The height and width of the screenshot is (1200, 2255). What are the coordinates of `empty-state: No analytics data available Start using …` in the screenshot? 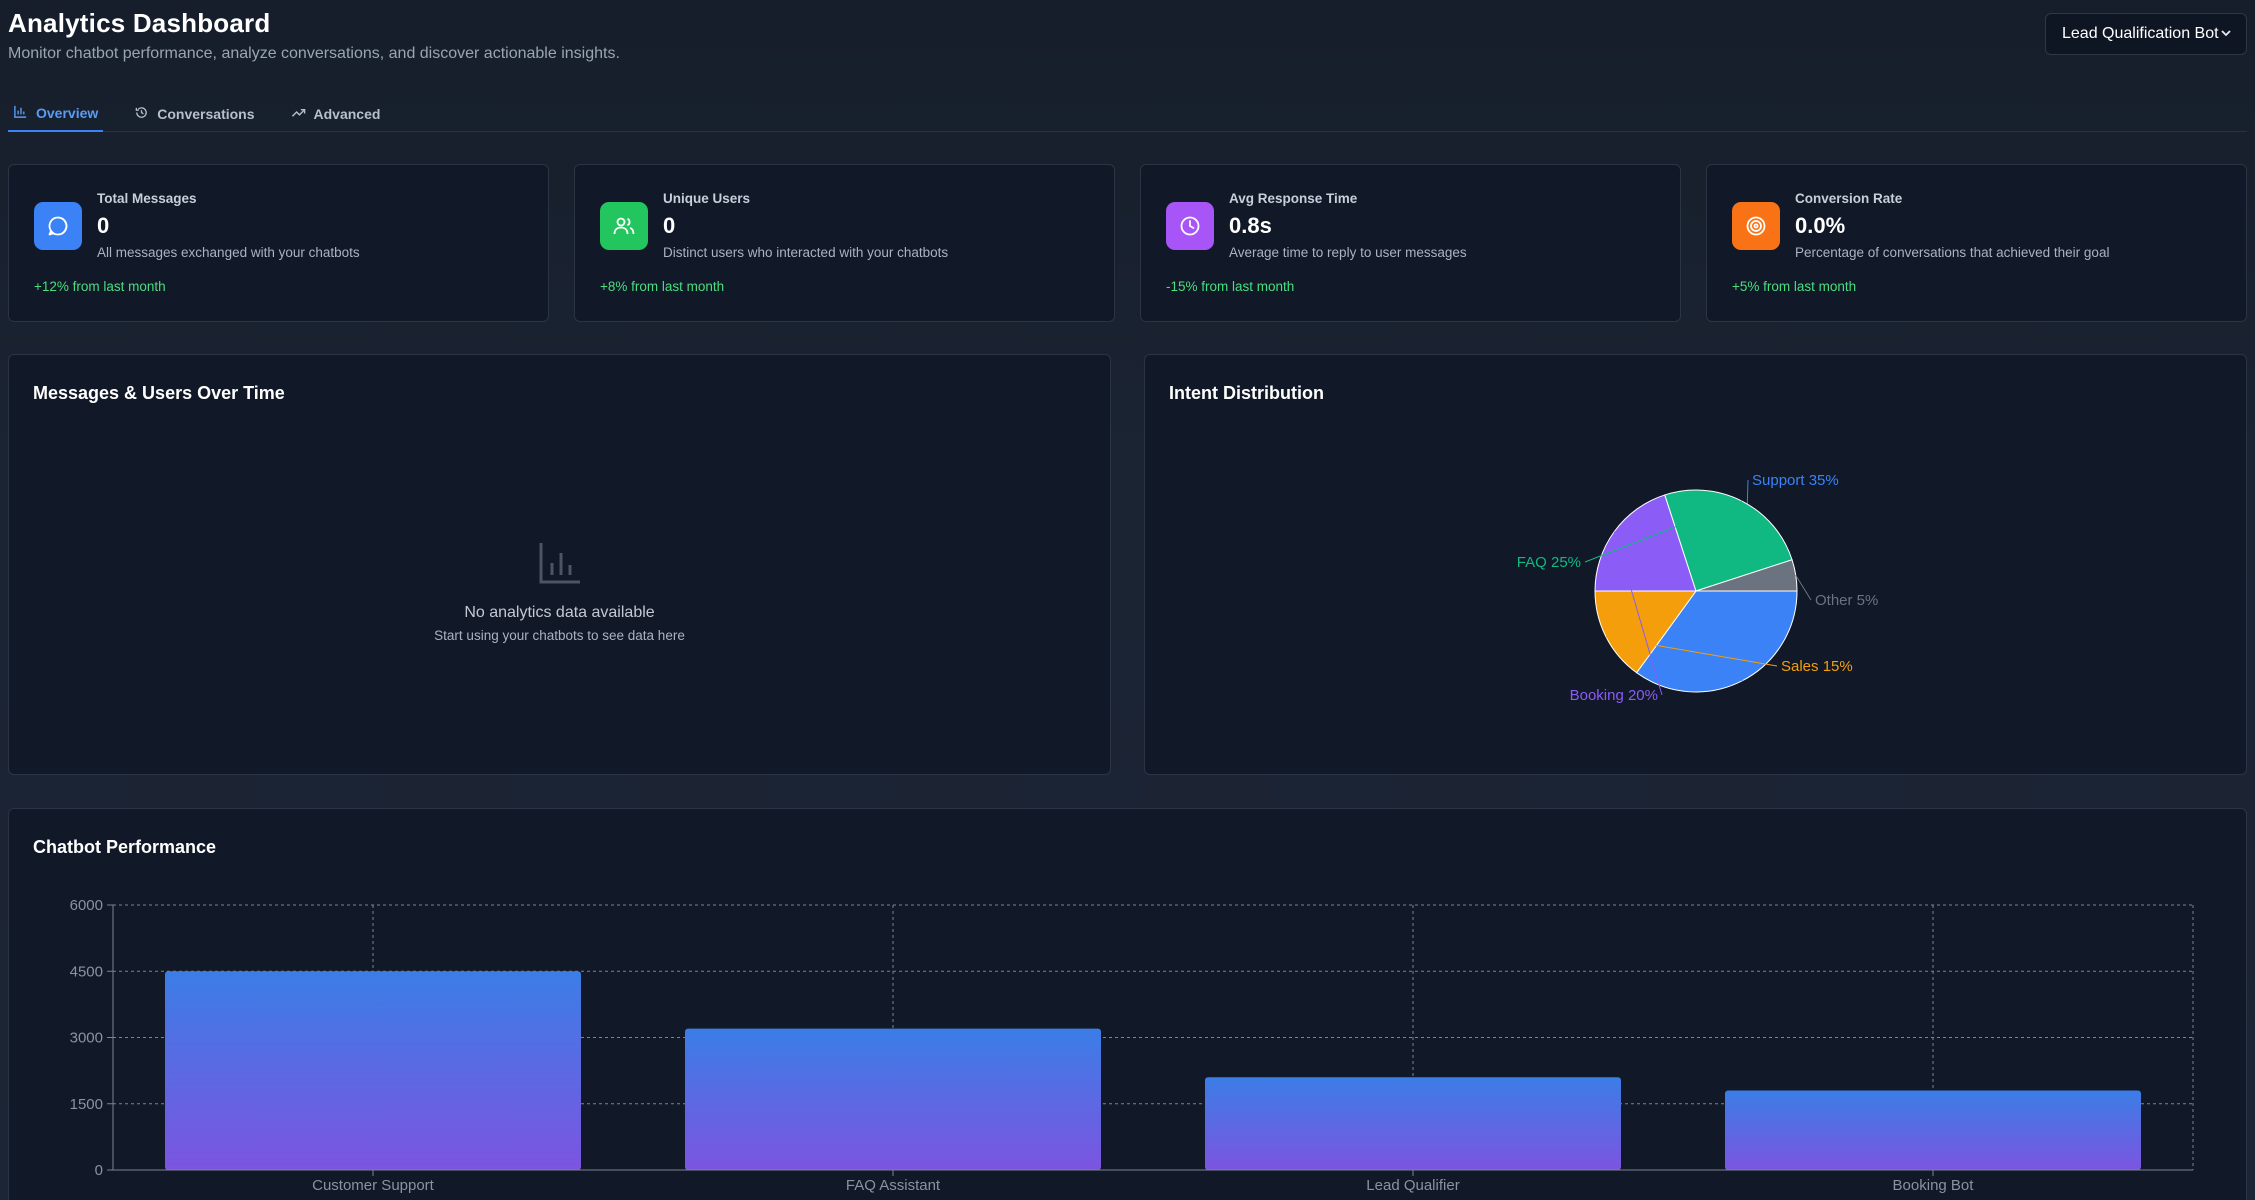 It's located at (559, 592).